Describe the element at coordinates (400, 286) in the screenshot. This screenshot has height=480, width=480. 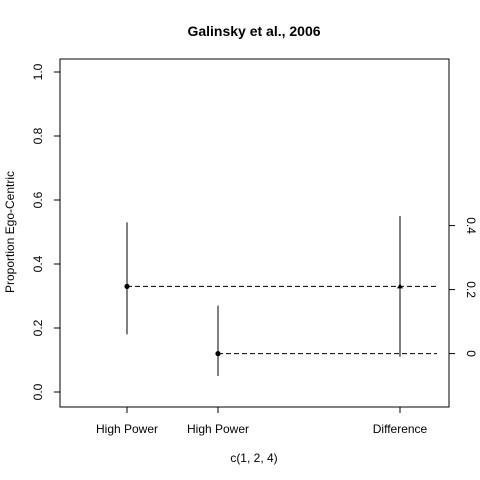
I see `difference-point` at that location.